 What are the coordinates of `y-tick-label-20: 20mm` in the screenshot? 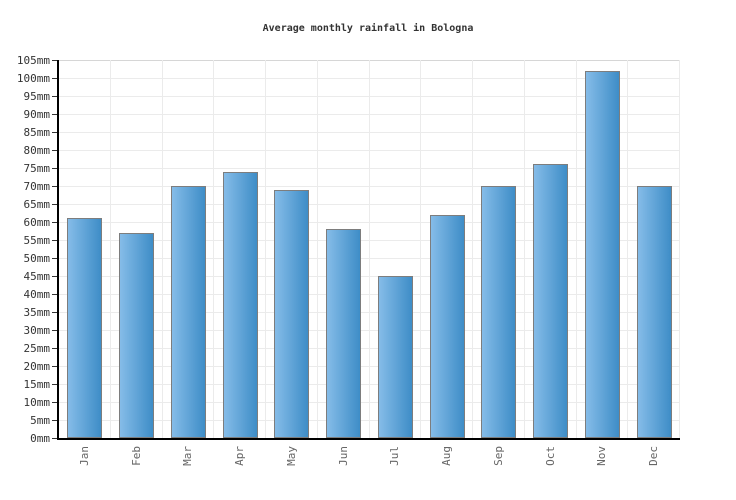 It's located at (37, 366).